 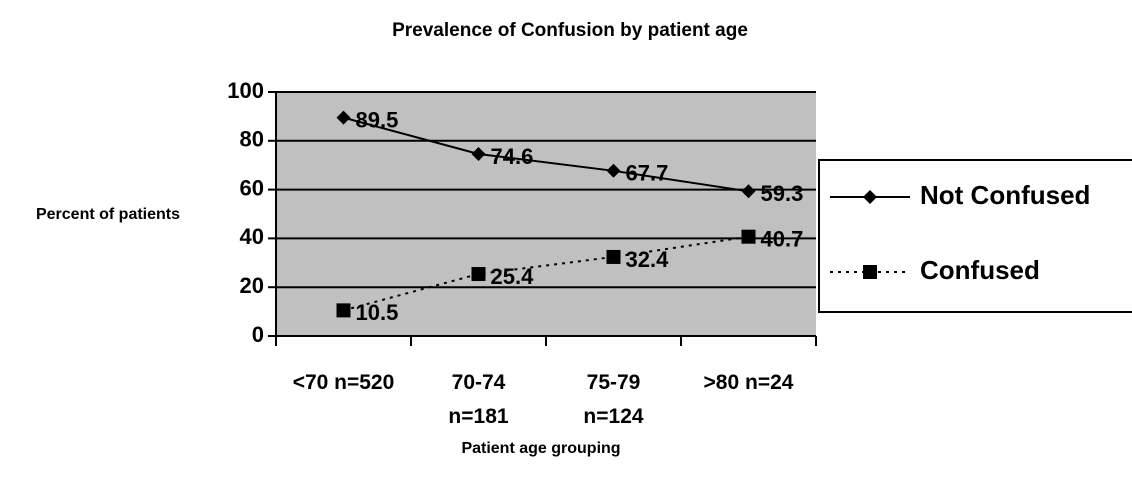 What do you see at coordinates (648, 259) in the screenshot?
I see `data-label: 32.4` at bounding box center [648, 259].